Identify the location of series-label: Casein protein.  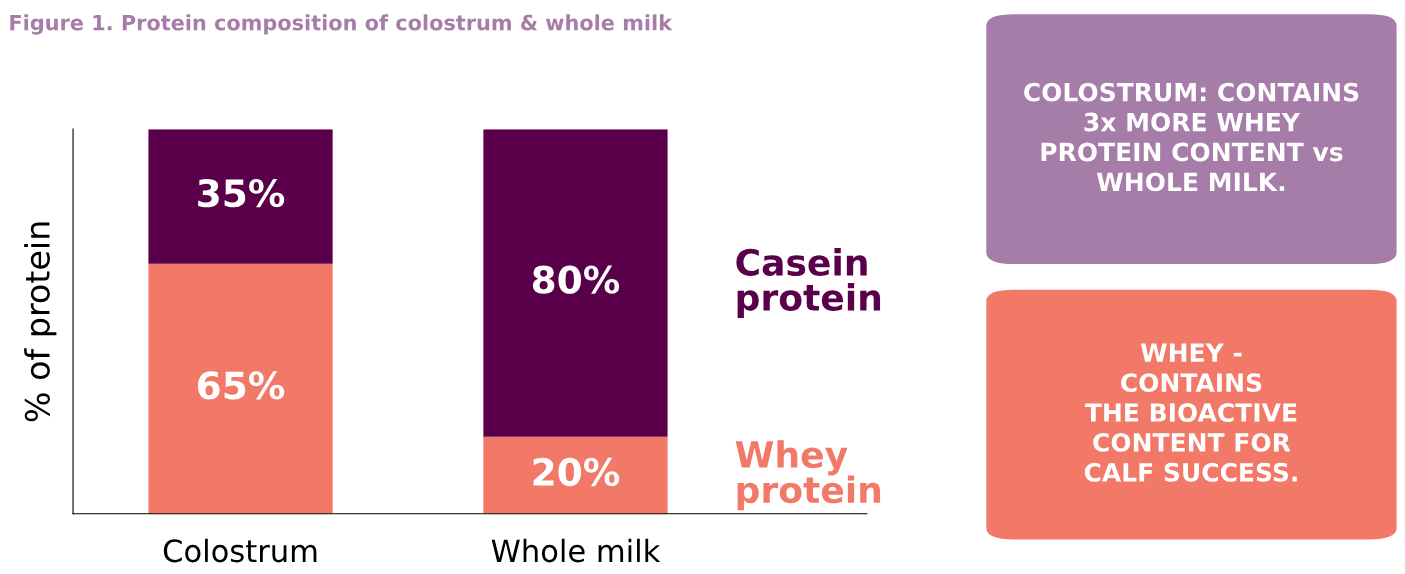
(808, 283).